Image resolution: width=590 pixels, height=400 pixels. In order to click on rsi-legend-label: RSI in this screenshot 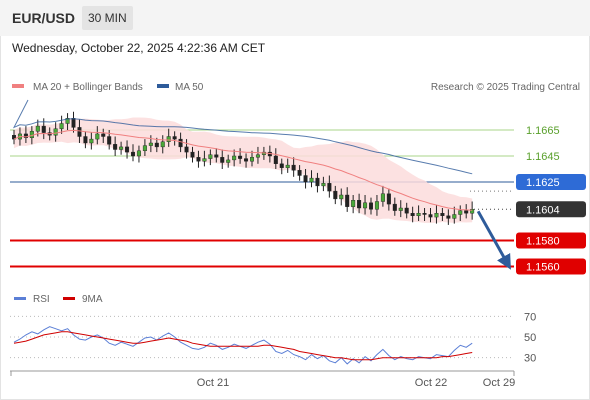, I will do `click(41, 299)`.